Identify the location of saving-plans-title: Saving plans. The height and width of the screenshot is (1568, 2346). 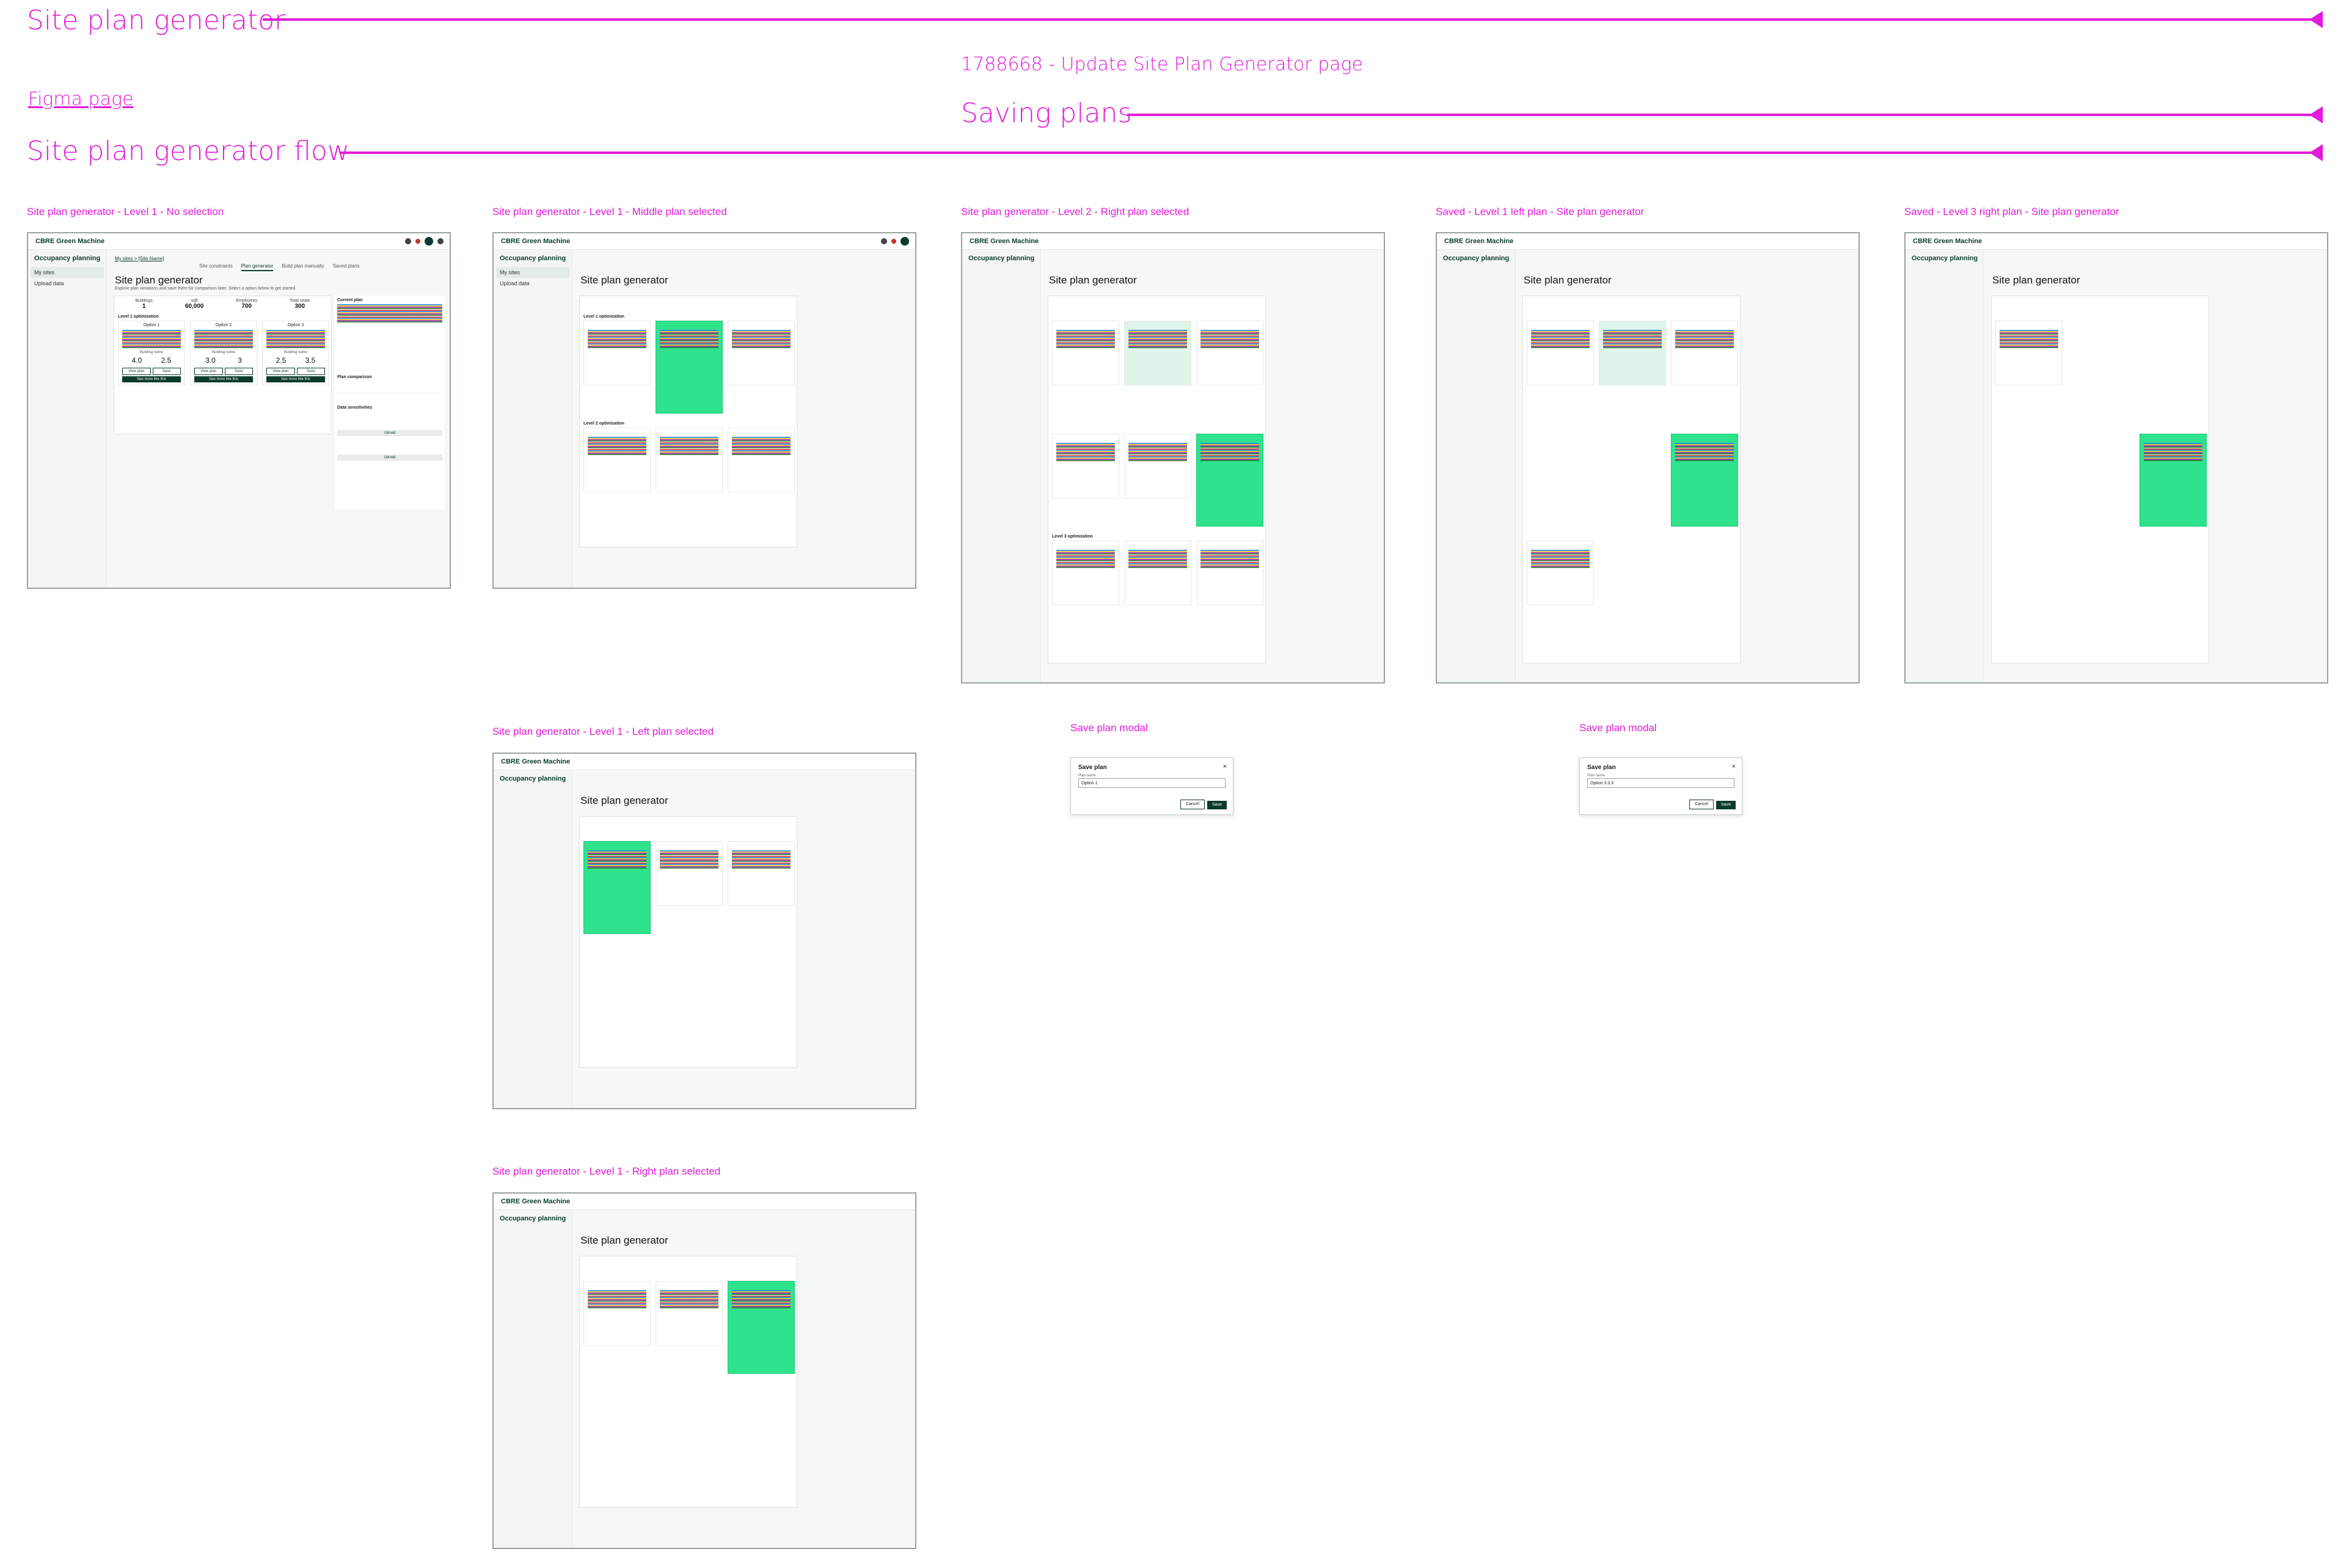
(1046, 114).